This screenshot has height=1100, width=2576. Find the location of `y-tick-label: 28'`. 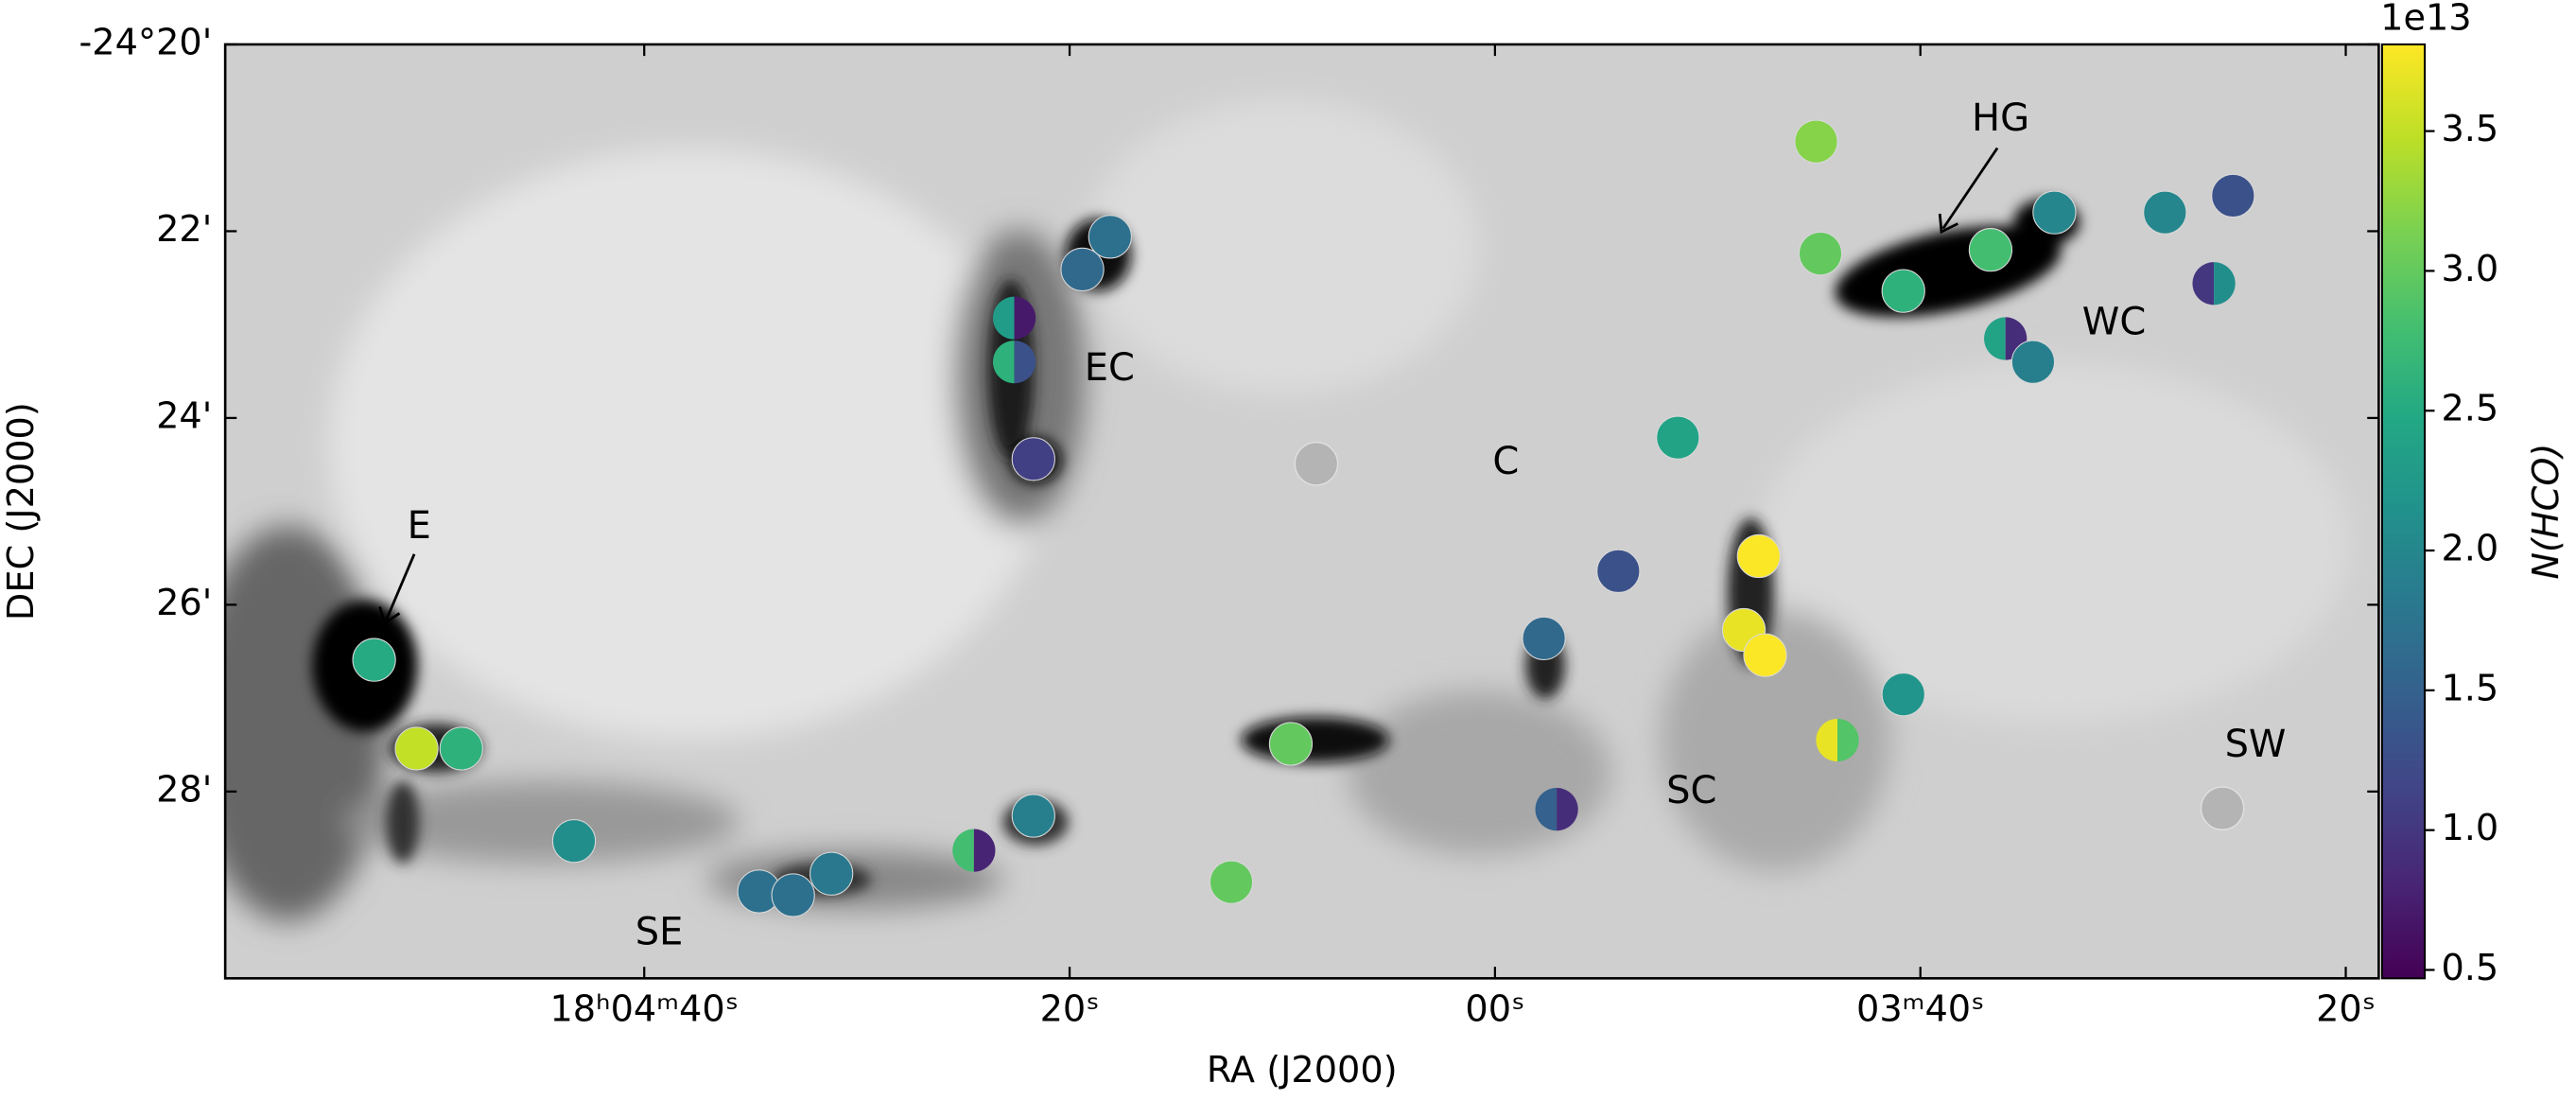

y-tick-label: 28' is located at coordinates (184, 790).